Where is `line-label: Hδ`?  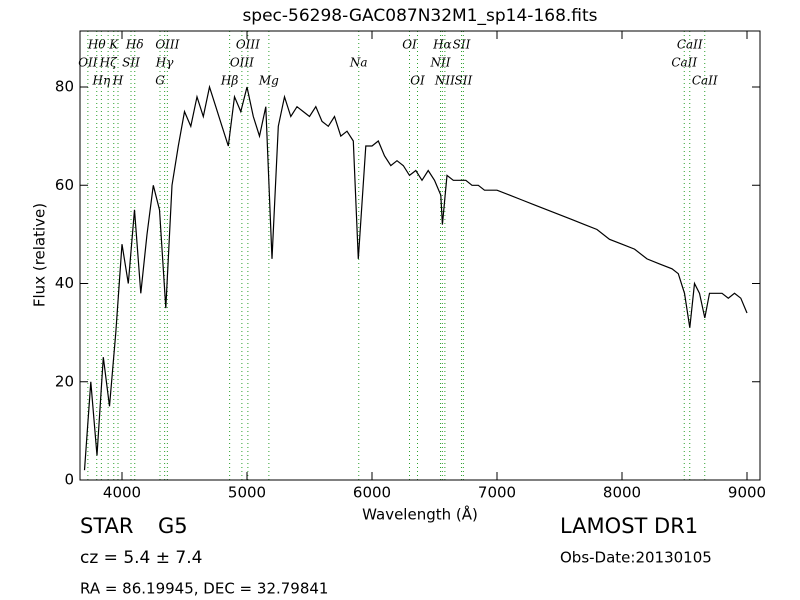
line-label: Hδ is located at coordinates (134, 45).